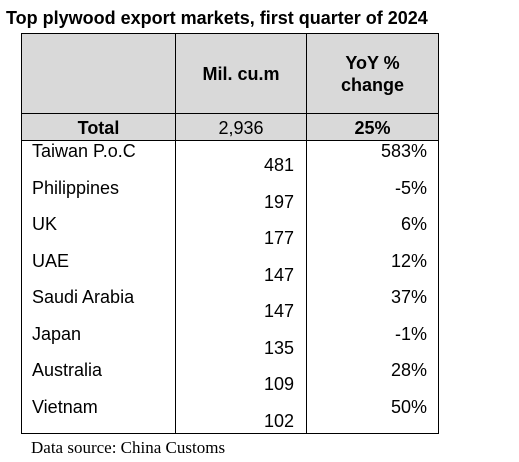  Describe the element at coordinates (98, 73) in the screenshot. I see `header-country` at that location.